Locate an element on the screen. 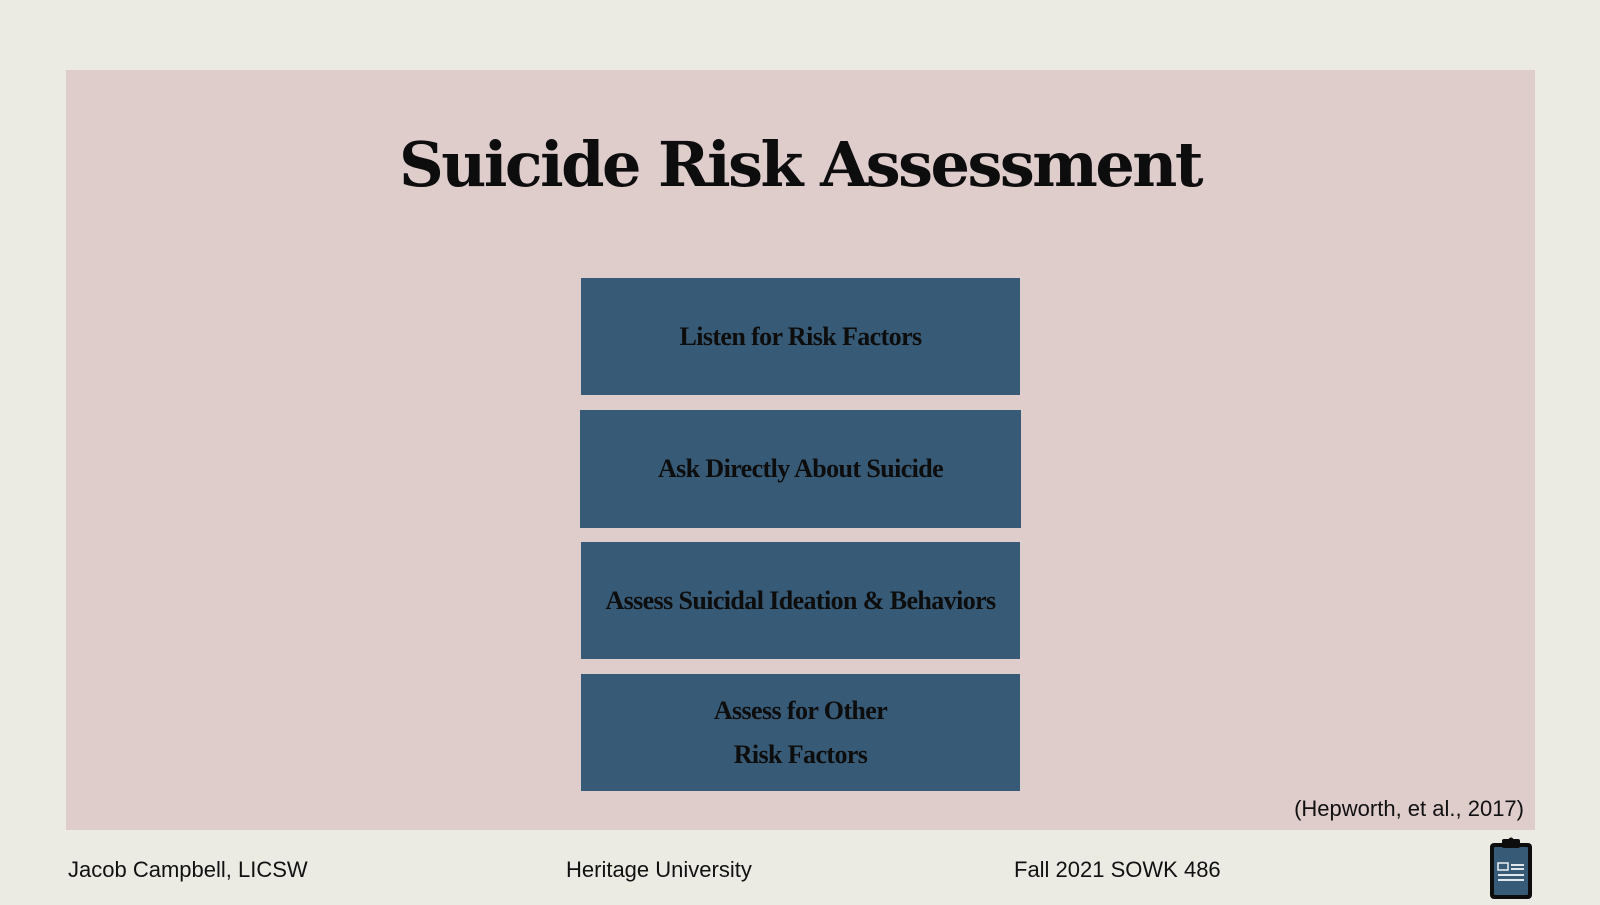  step-box-assess-other: Assess for Other Risk Factors is located at coordinates (800, 732).